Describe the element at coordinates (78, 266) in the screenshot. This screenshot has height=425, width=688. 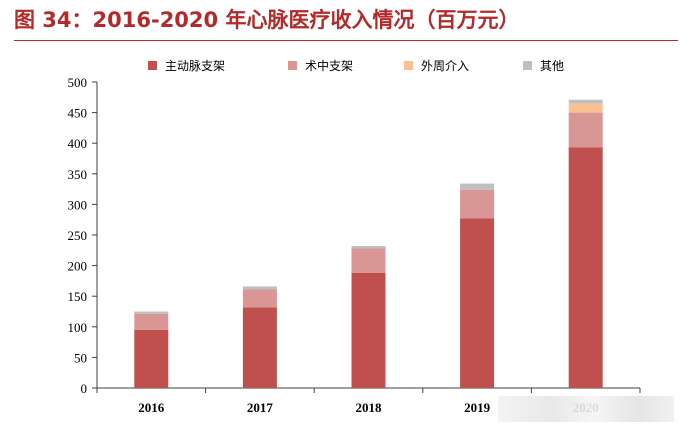
I see `y-tick-label: 200` at that location.